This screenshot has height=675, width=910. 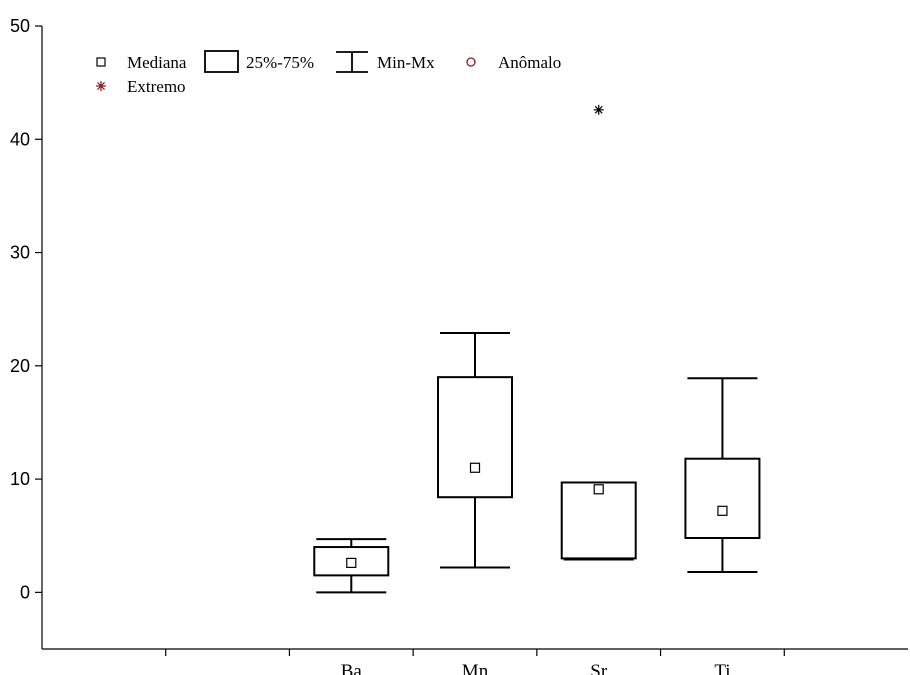 I want to click on x-tick-label: Mn, so click(x=475, y=668).